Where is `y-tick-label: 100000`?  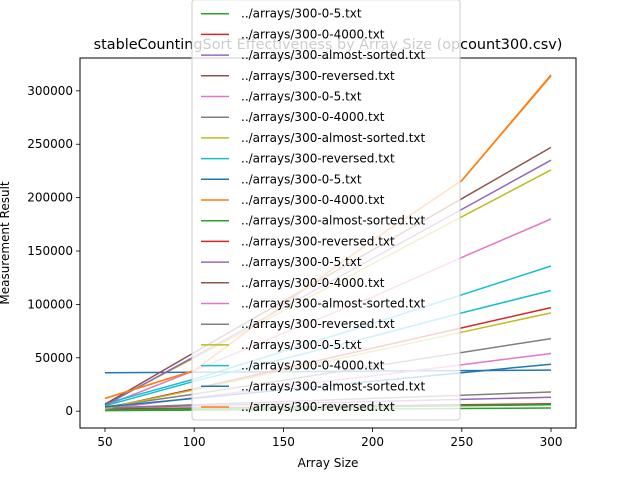
y-tick-label: 100000 is located at coordinates (50, 304).